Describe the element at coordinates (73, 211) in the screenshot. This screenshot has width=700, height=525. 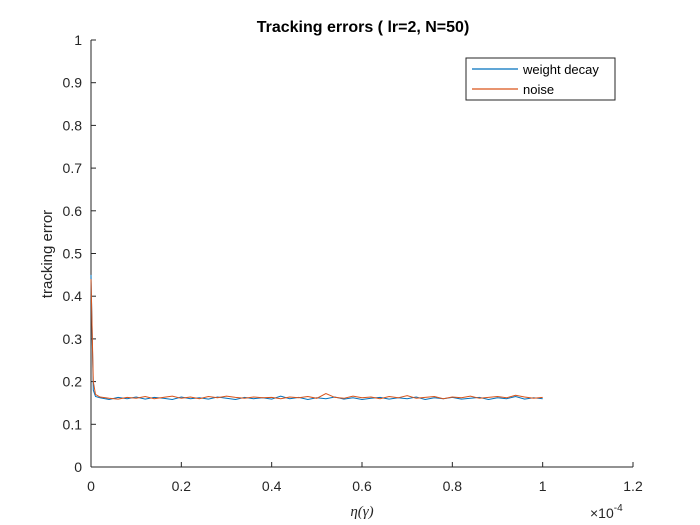
I see `y-tick-label: 0.6` at that location.